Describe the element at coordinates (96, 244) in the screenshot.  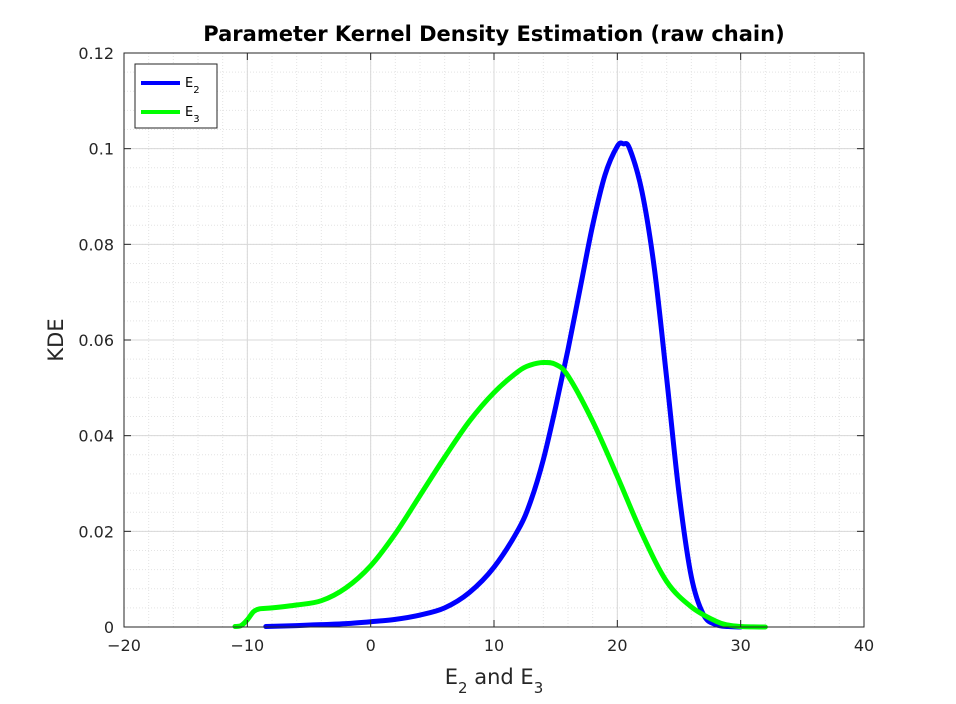
I see `y-tick-label: 0.08` at that location.